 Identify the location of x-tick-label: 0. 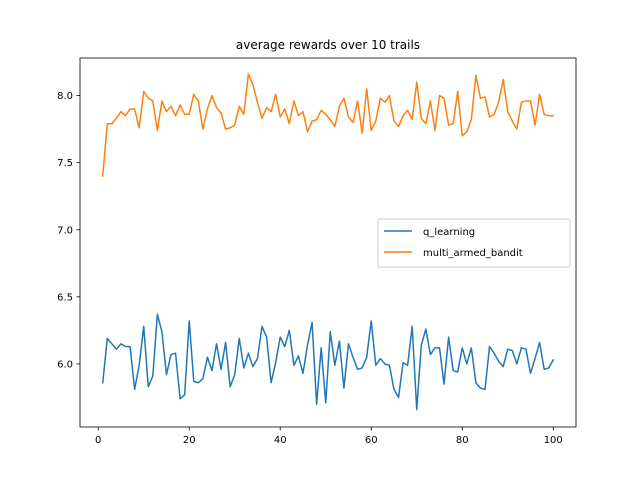
(98, 440).